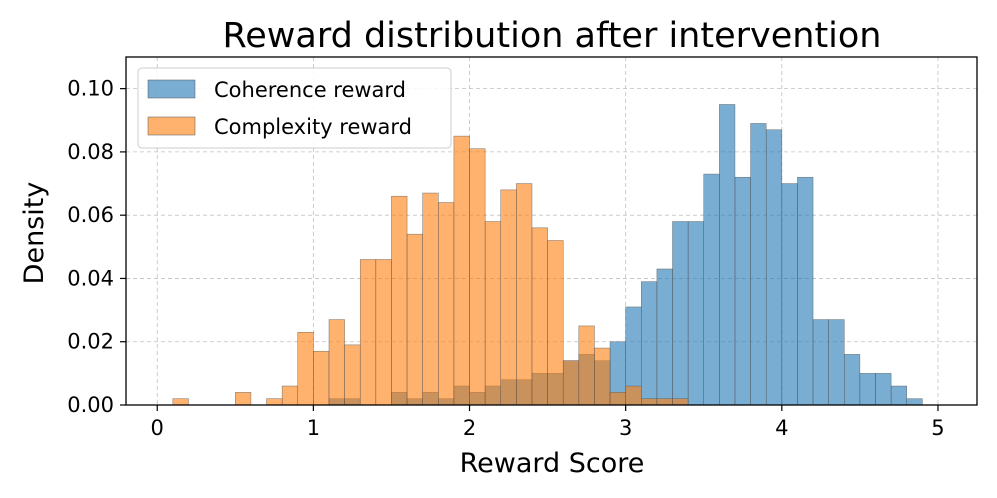 This screenshot has height=498, width=997. What do you see at coordinates (90, 89) in the screenshot?
I see `y-tick-label: 0.10` at bounding box center [90, 89].